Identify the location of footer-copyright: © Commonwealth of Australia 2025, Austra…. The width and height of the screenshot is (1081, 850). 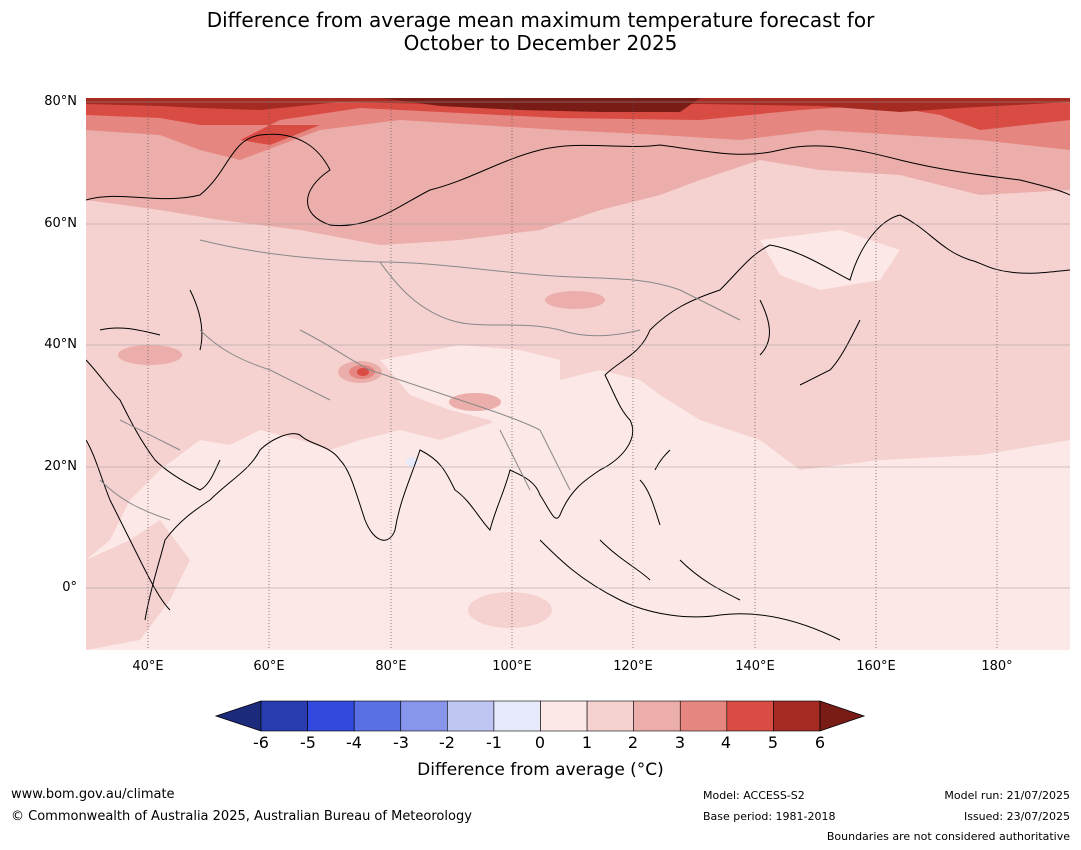
(241, 816).